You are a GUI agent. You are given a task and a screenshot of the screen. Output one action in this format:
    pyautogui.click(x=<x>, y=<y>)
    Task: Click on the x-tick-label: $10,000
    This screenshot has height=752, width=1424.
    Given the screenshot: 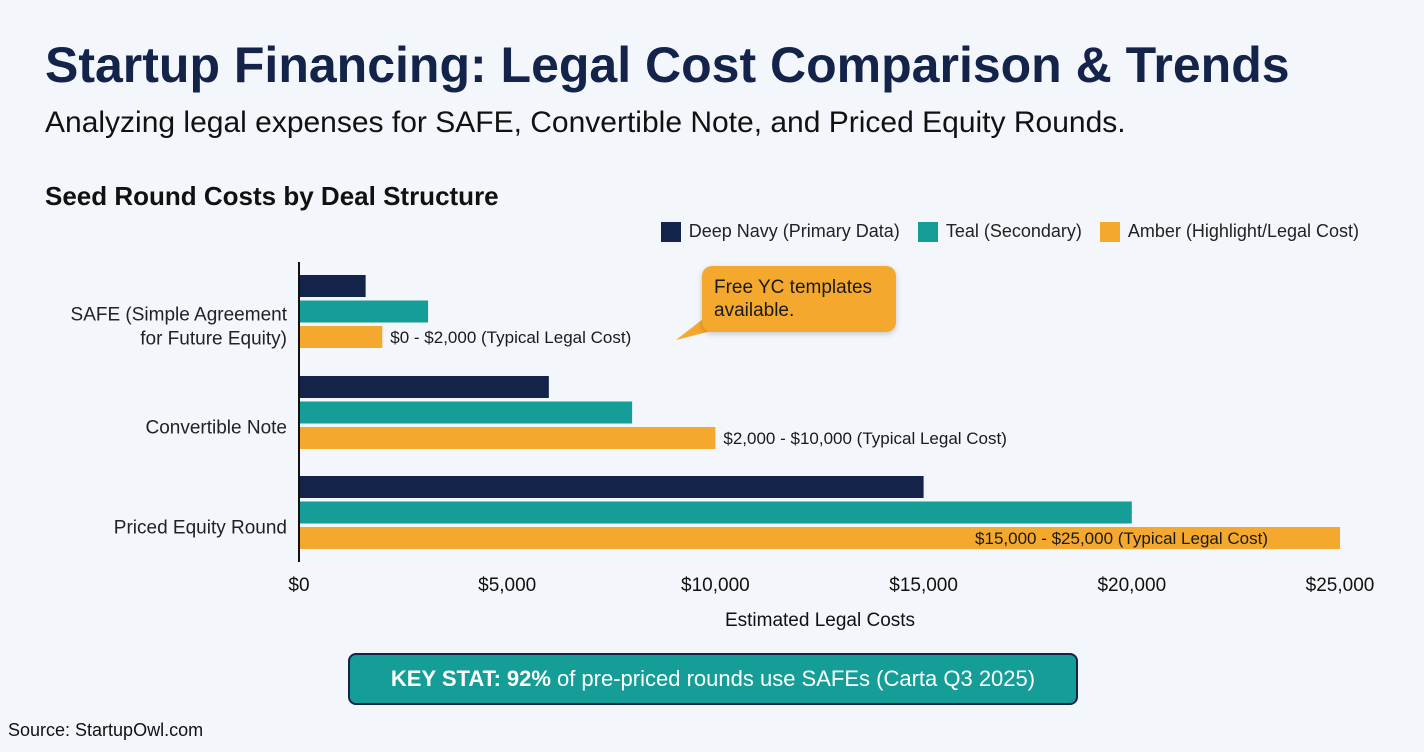 What is the action you would take?
    pyautogui.click(x=715, y=585)
    